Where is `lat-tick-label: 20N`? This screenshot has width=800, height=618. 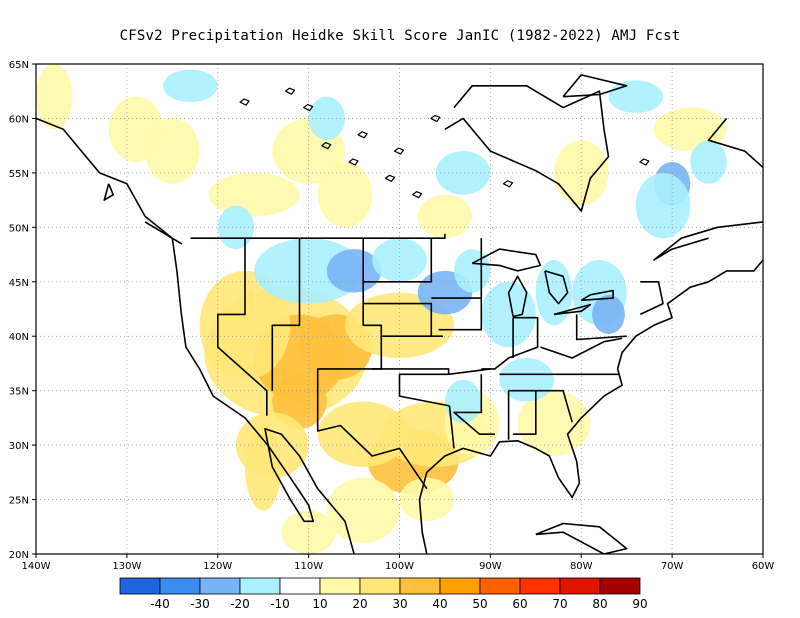 lat-tick-label: 20N is located at coordinates (19, 555).